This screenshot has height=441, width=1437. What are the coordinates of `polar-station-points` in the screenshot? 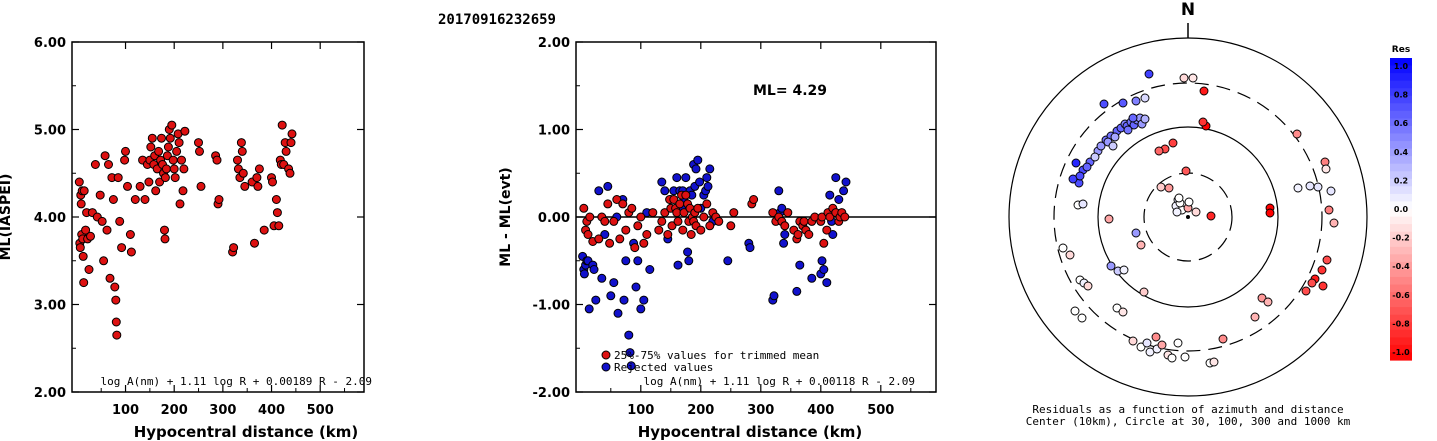 It's located at (1198, 218).